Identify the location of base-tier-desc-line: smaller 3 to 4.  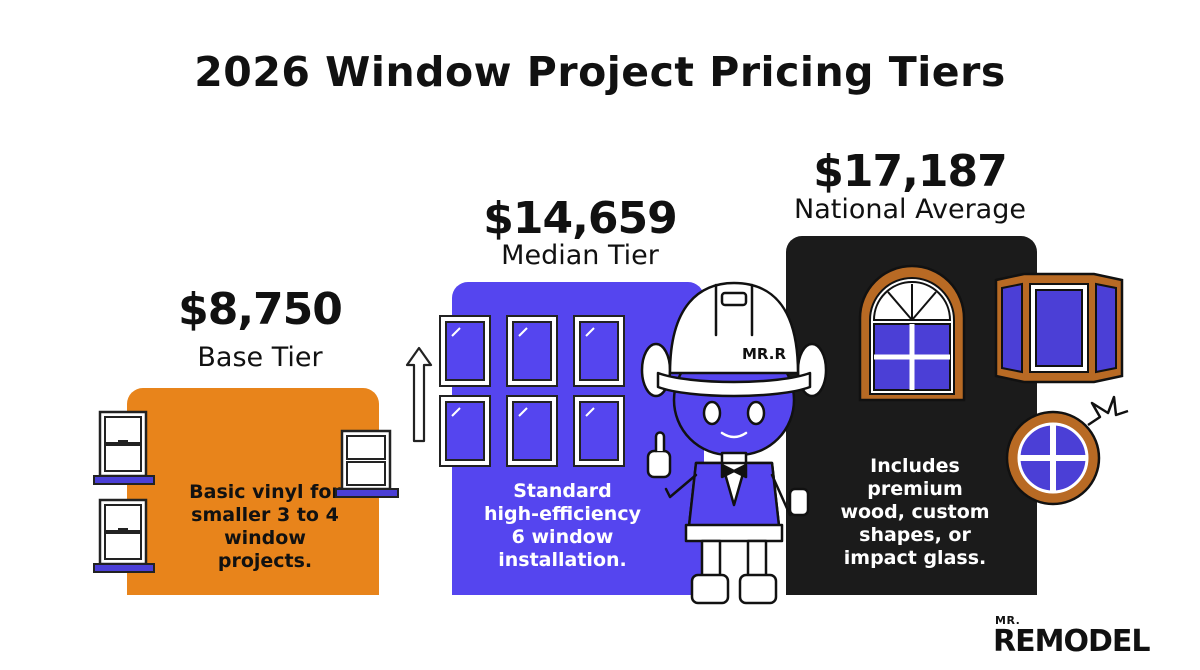
(265, 515).